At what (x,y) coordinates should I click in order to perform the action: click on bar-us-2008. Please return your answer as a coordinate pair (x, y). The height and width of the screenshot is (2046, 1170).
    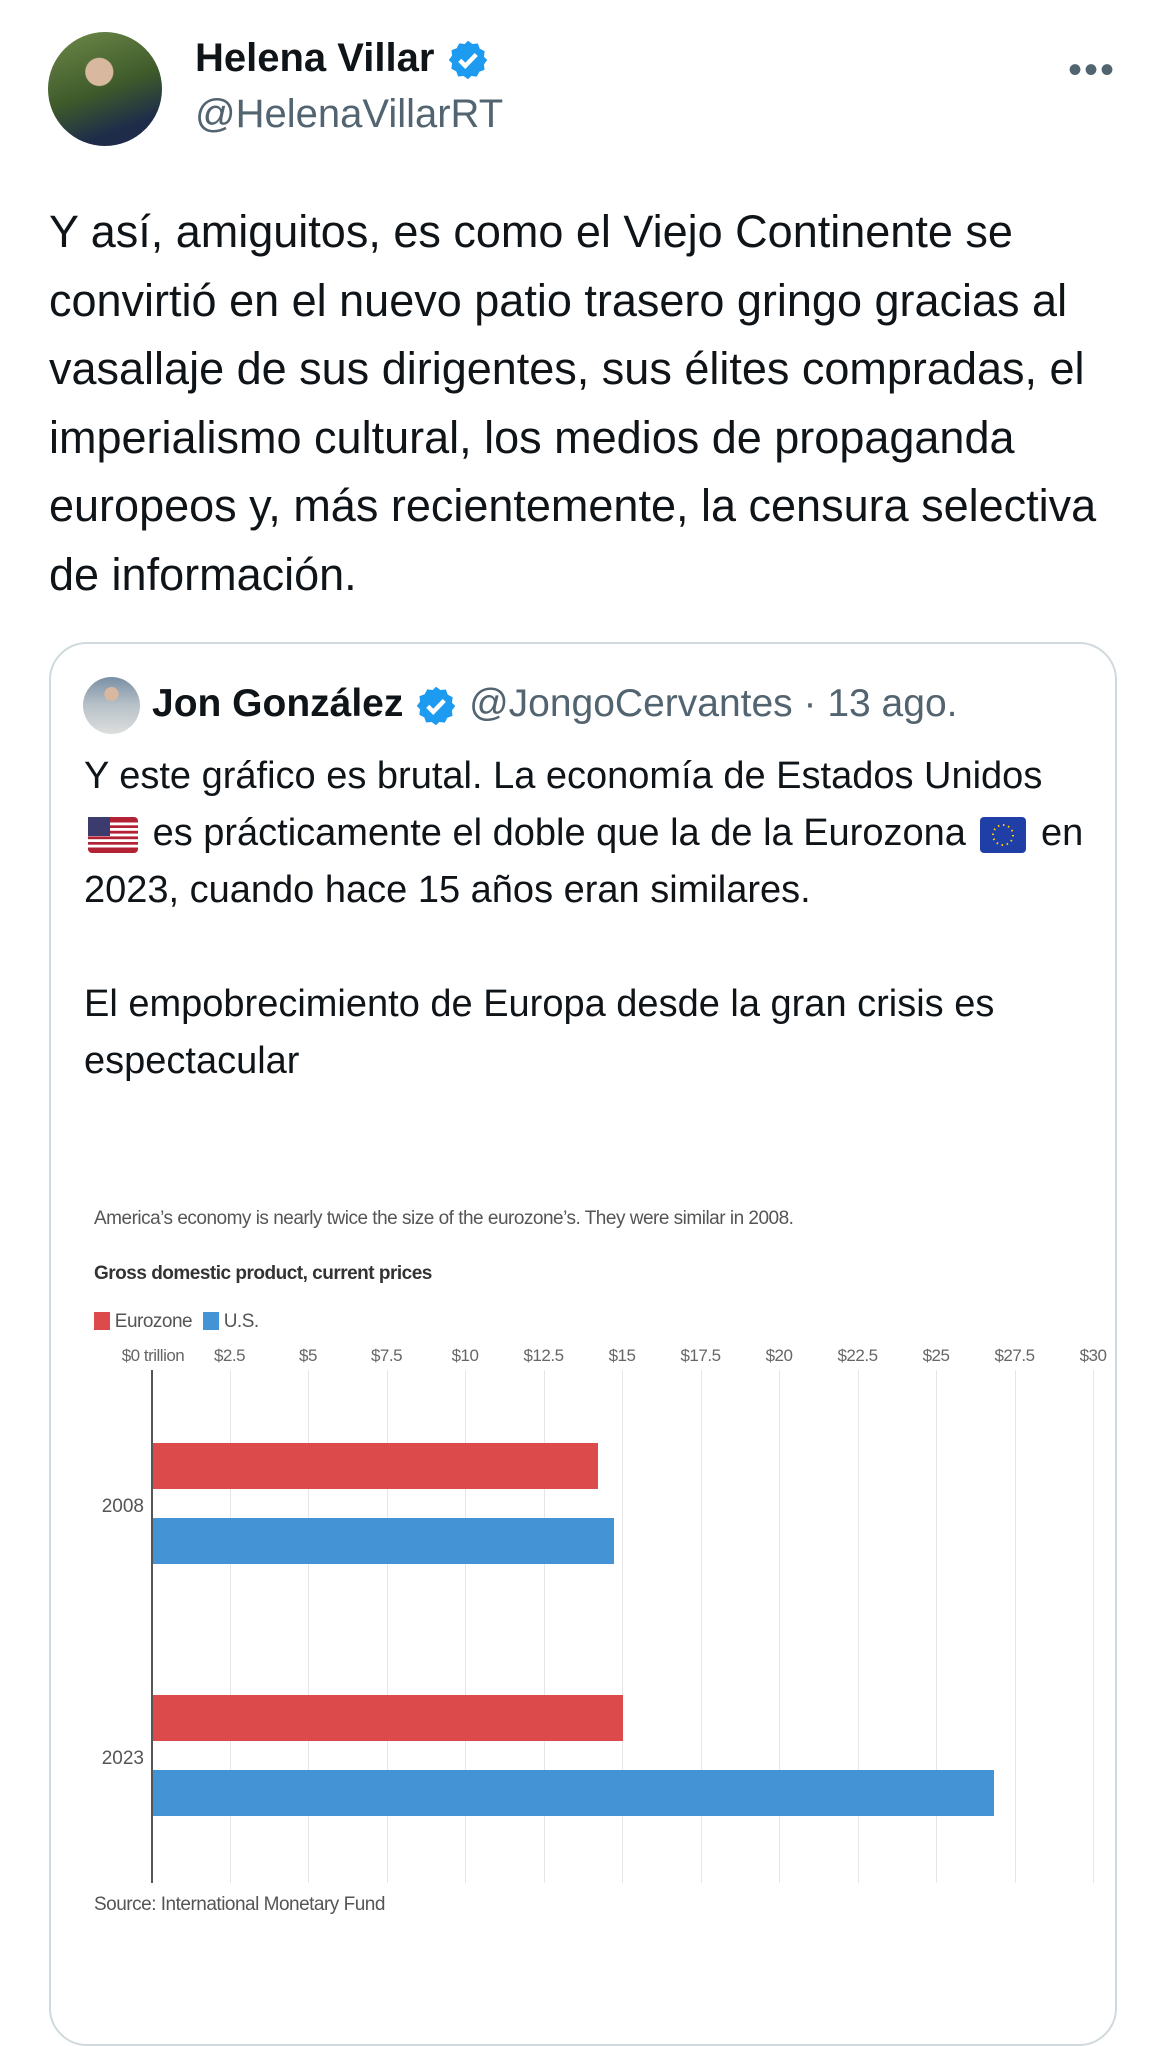
    Looking at the image, I should click on (383, 1541).